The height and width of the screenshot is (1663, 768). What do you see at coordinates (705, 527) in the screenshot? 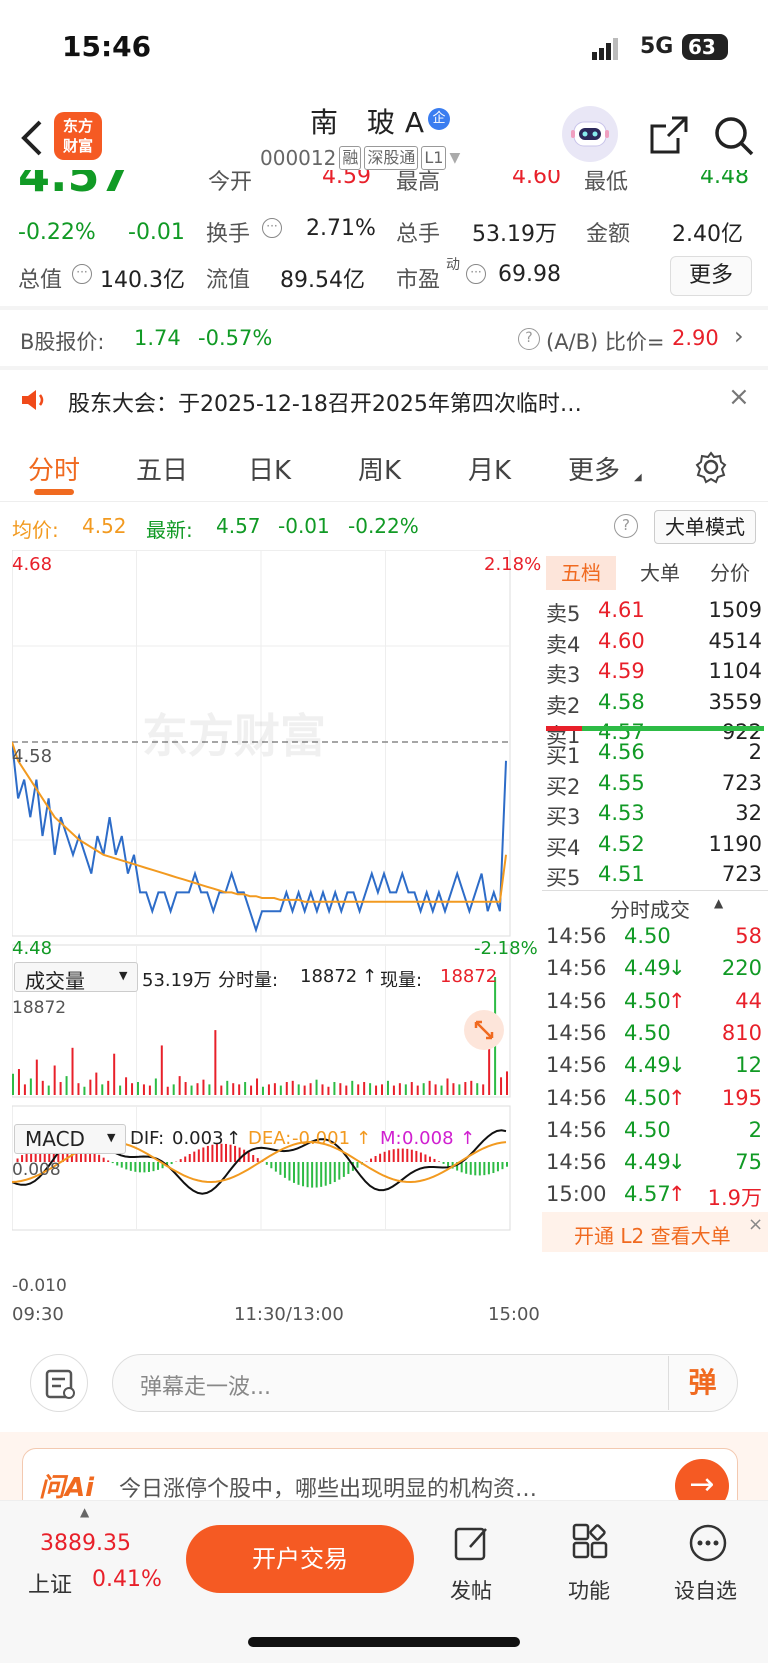
I see `big-order-mode-button: 大单模式` at bounding box center [705, 527].